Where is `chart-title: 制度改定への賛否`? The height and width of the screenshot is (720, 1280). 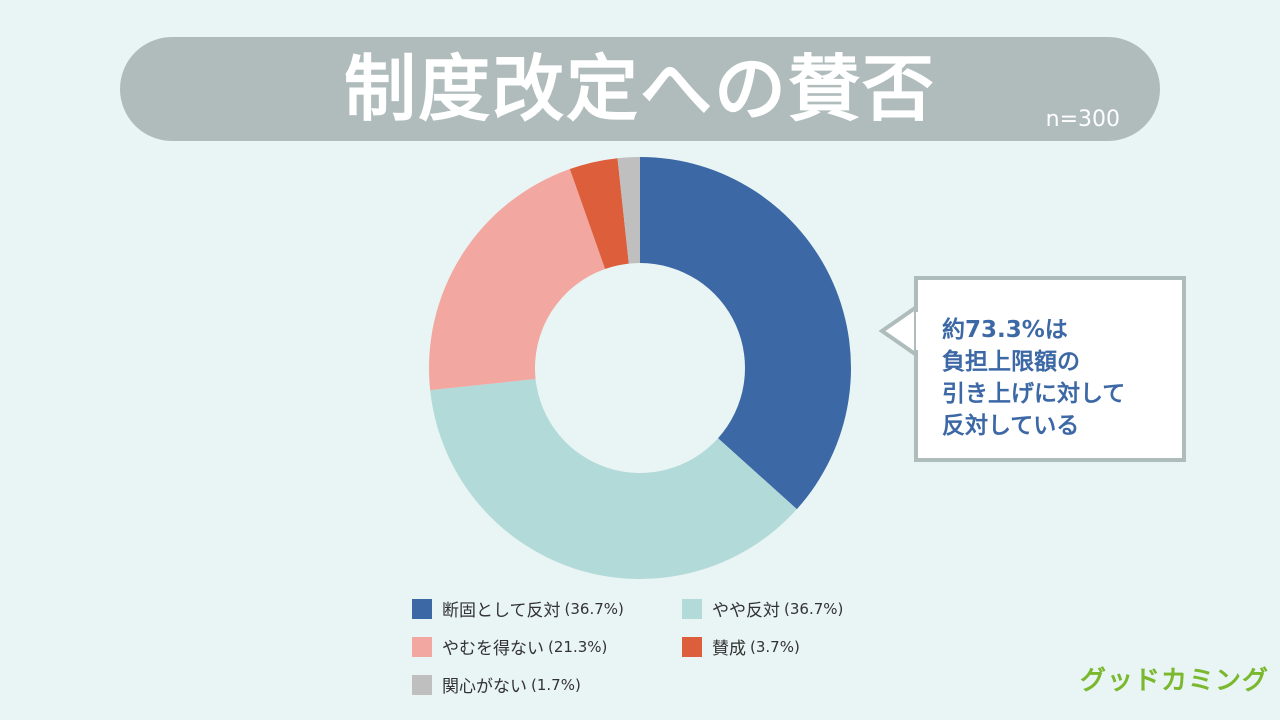
chart-title: 制度改定への賛否 is located at coordinates (639, 89).